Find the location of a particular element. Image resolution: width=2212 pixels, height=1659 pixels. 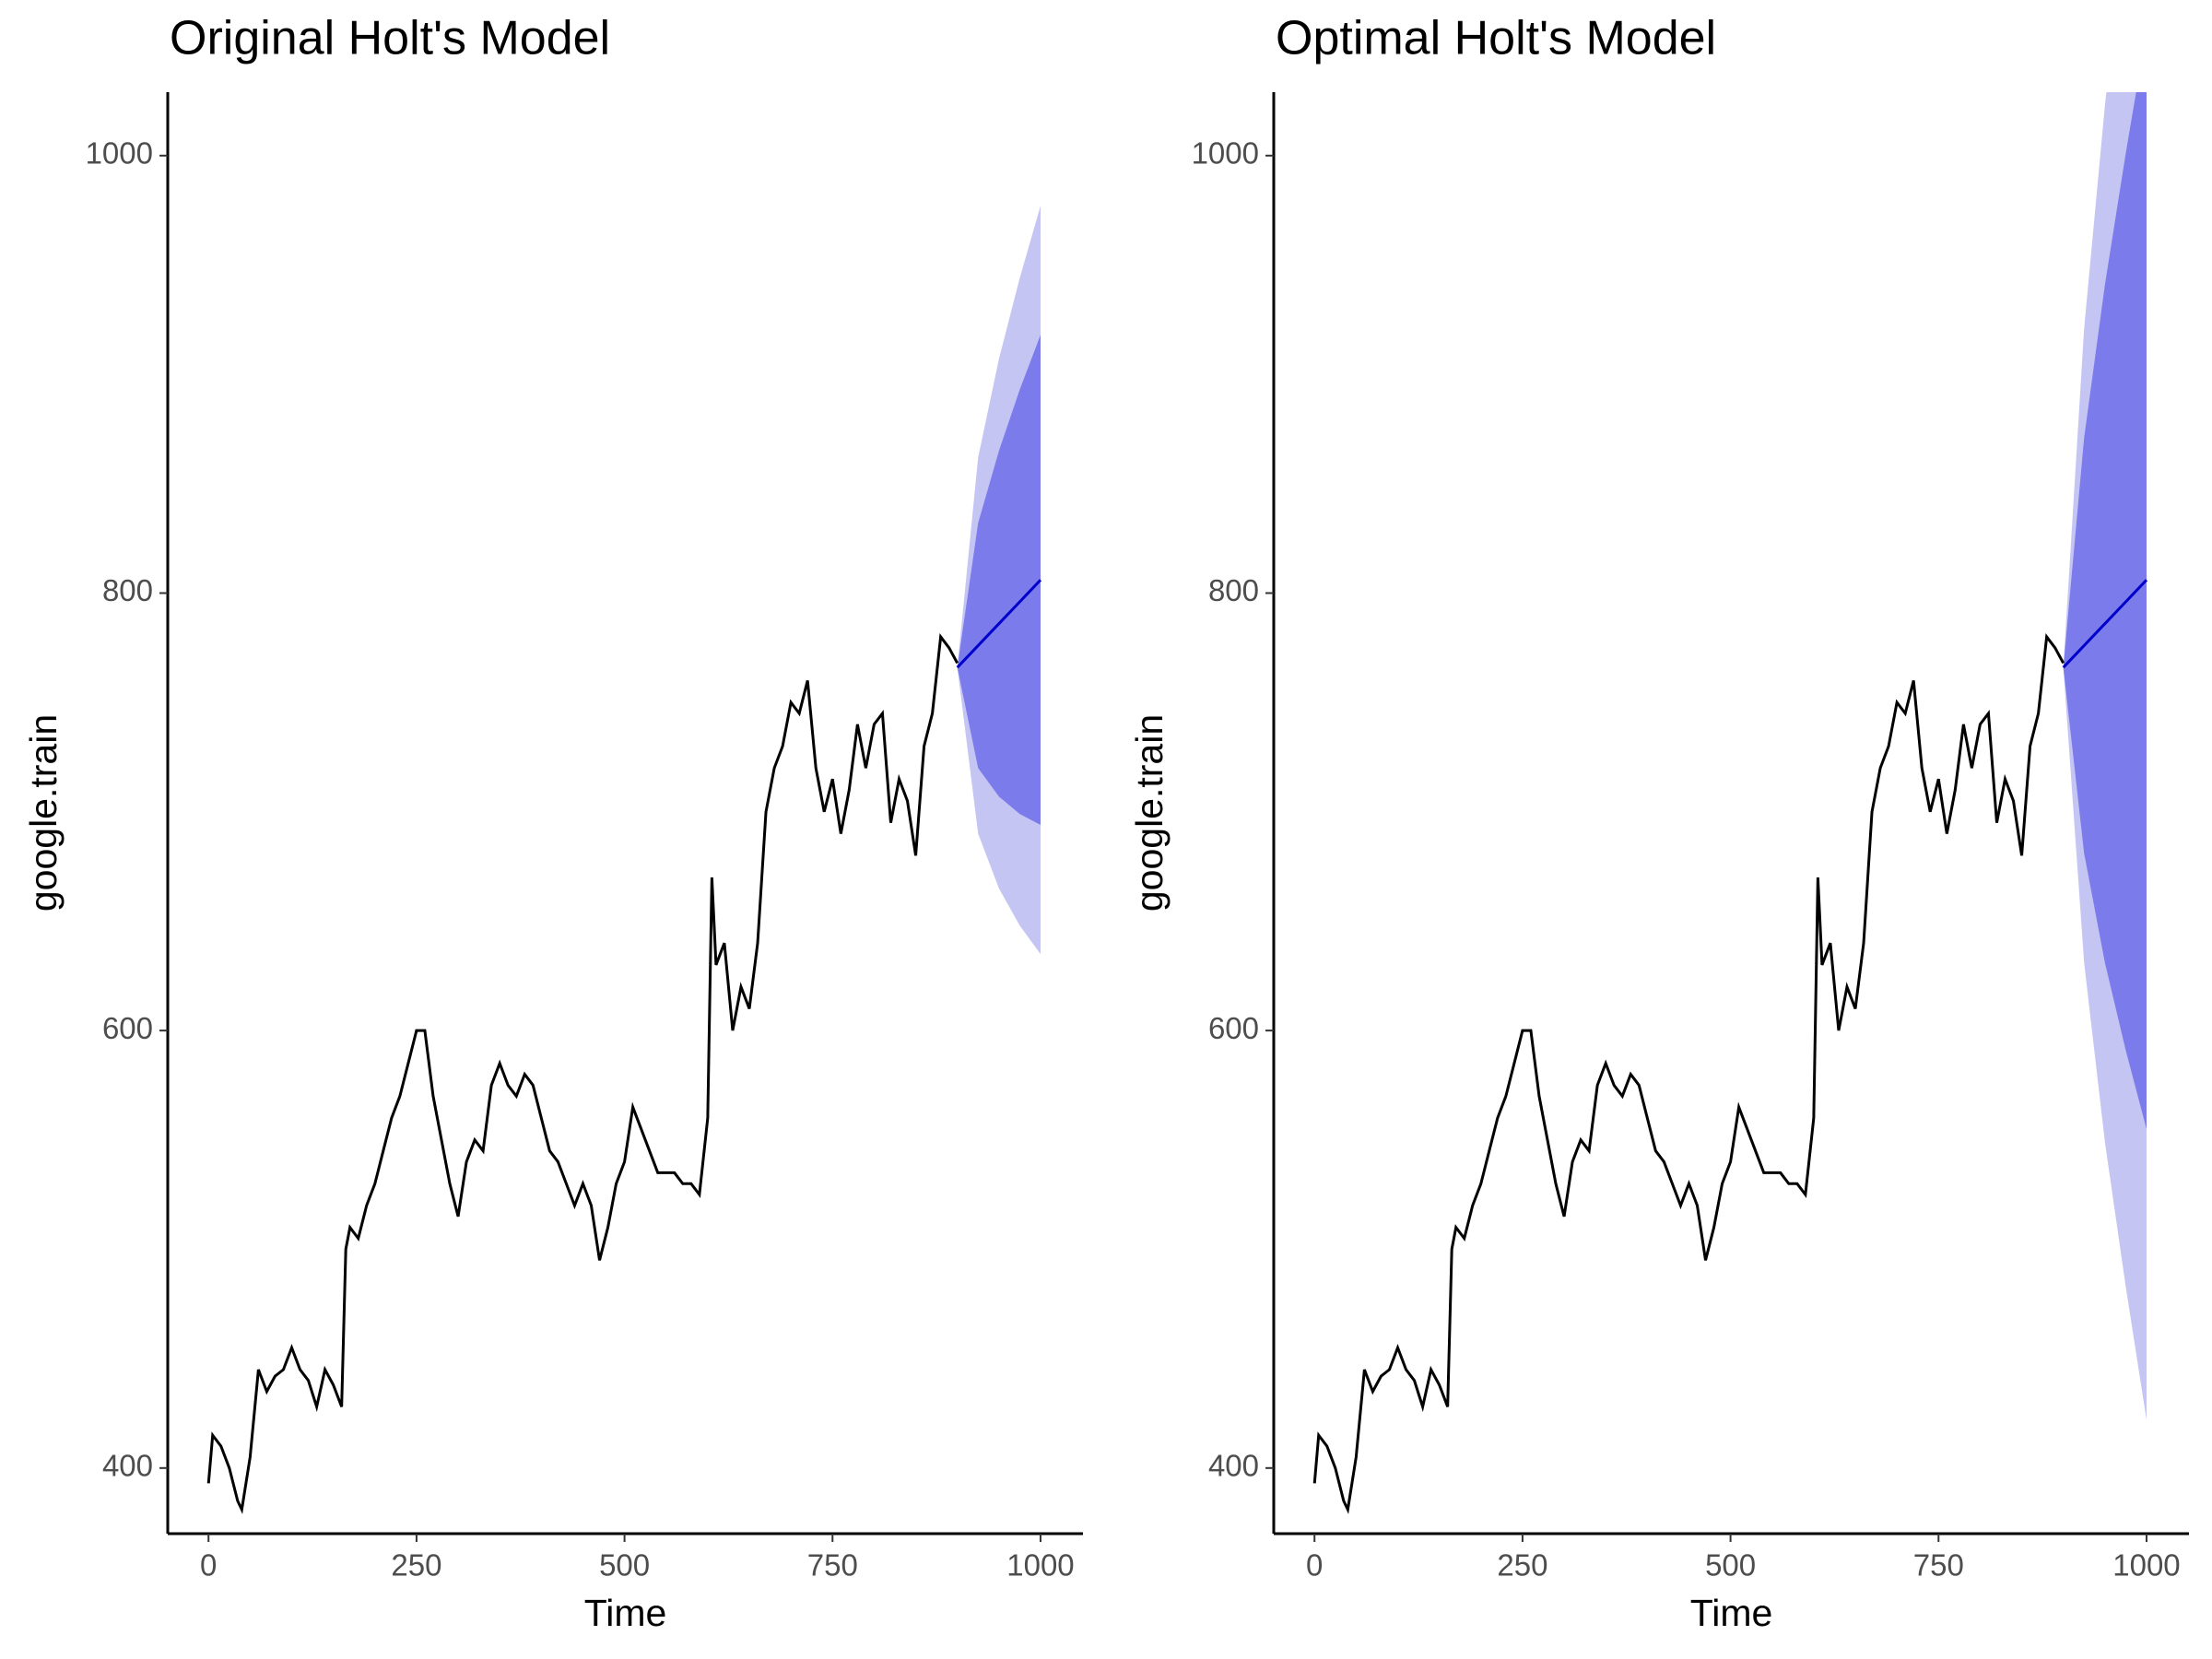

chart-title: Optimal Holt's Model is located at coordinates (1496, 38).